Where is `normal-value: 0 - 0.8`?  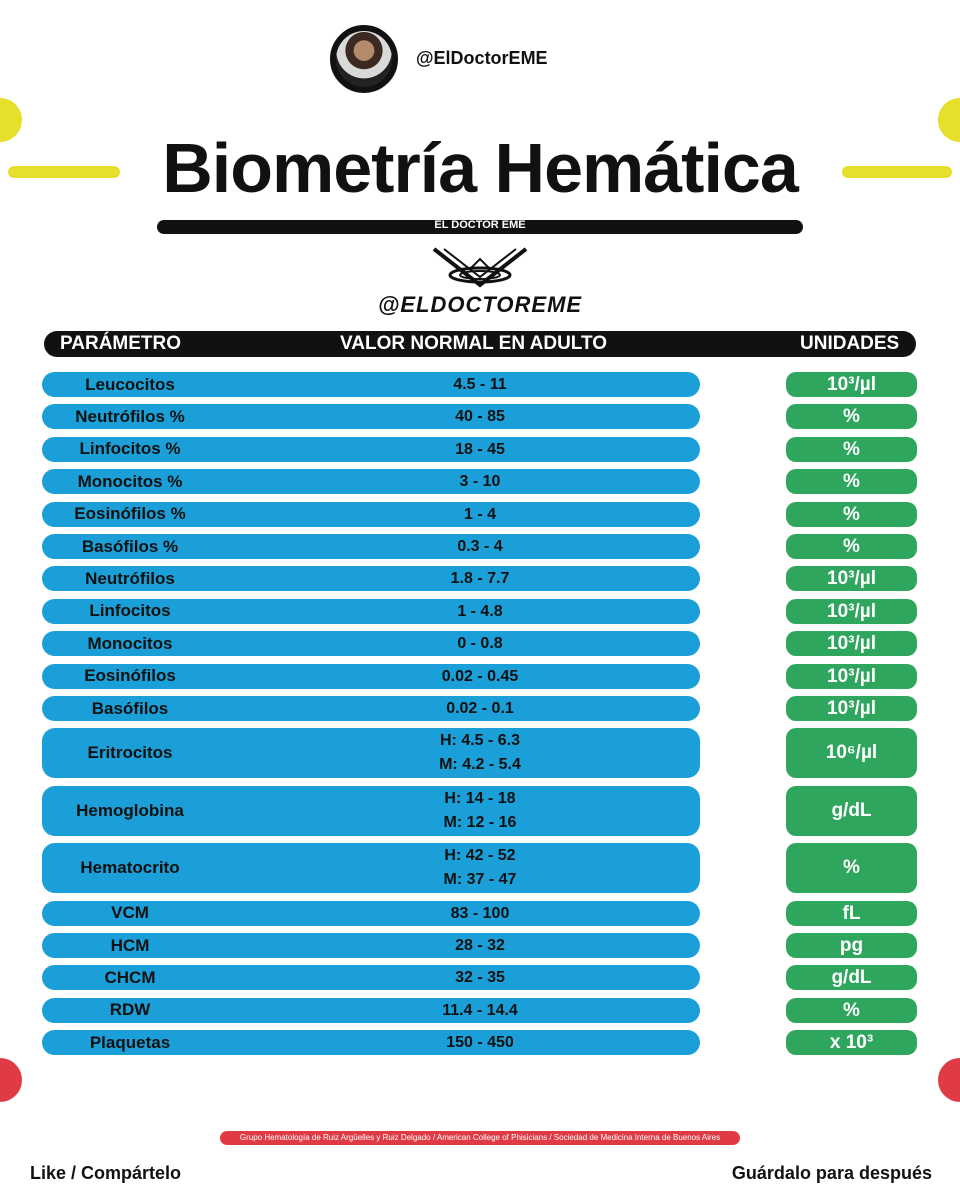
normal-value: 0 - 0.8 is located at coordinates (480, 644).